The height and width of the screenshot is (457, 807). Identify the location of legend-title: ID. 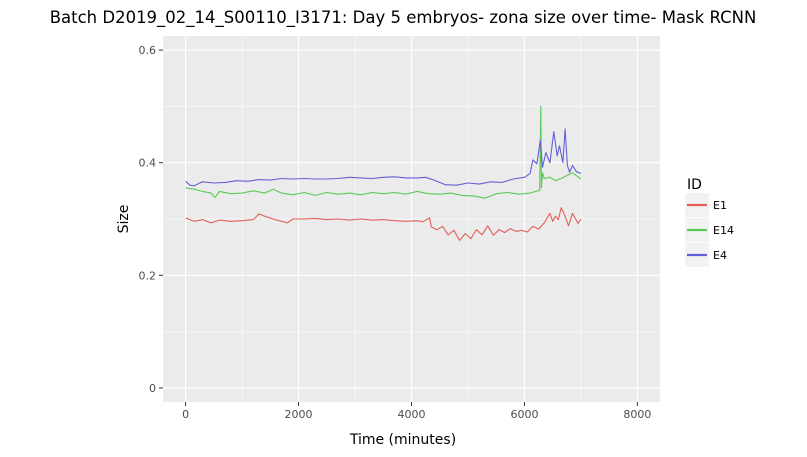
(694, 185).